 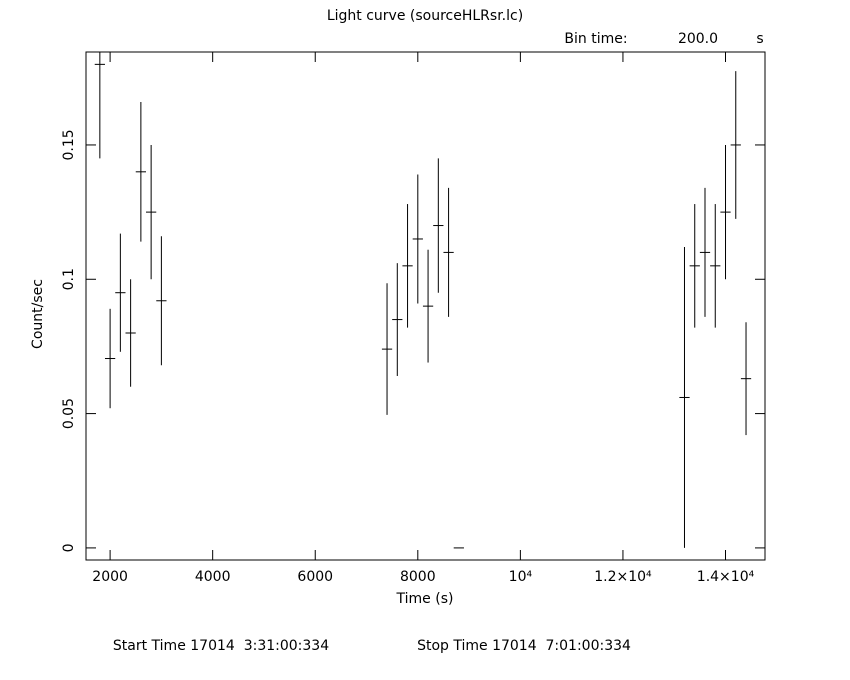 I want to click on y-tick-label: 0.15, so click(x=69, y=144).